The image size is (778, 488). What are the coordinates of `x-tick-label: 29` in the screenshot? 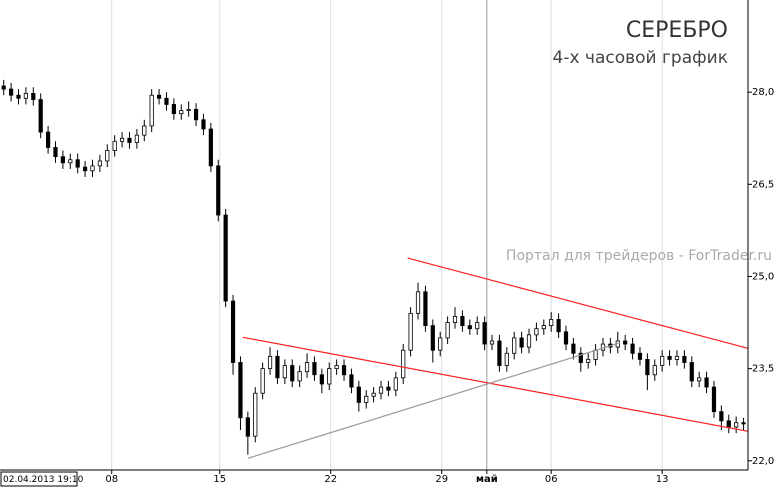 It's located at (441, 479).